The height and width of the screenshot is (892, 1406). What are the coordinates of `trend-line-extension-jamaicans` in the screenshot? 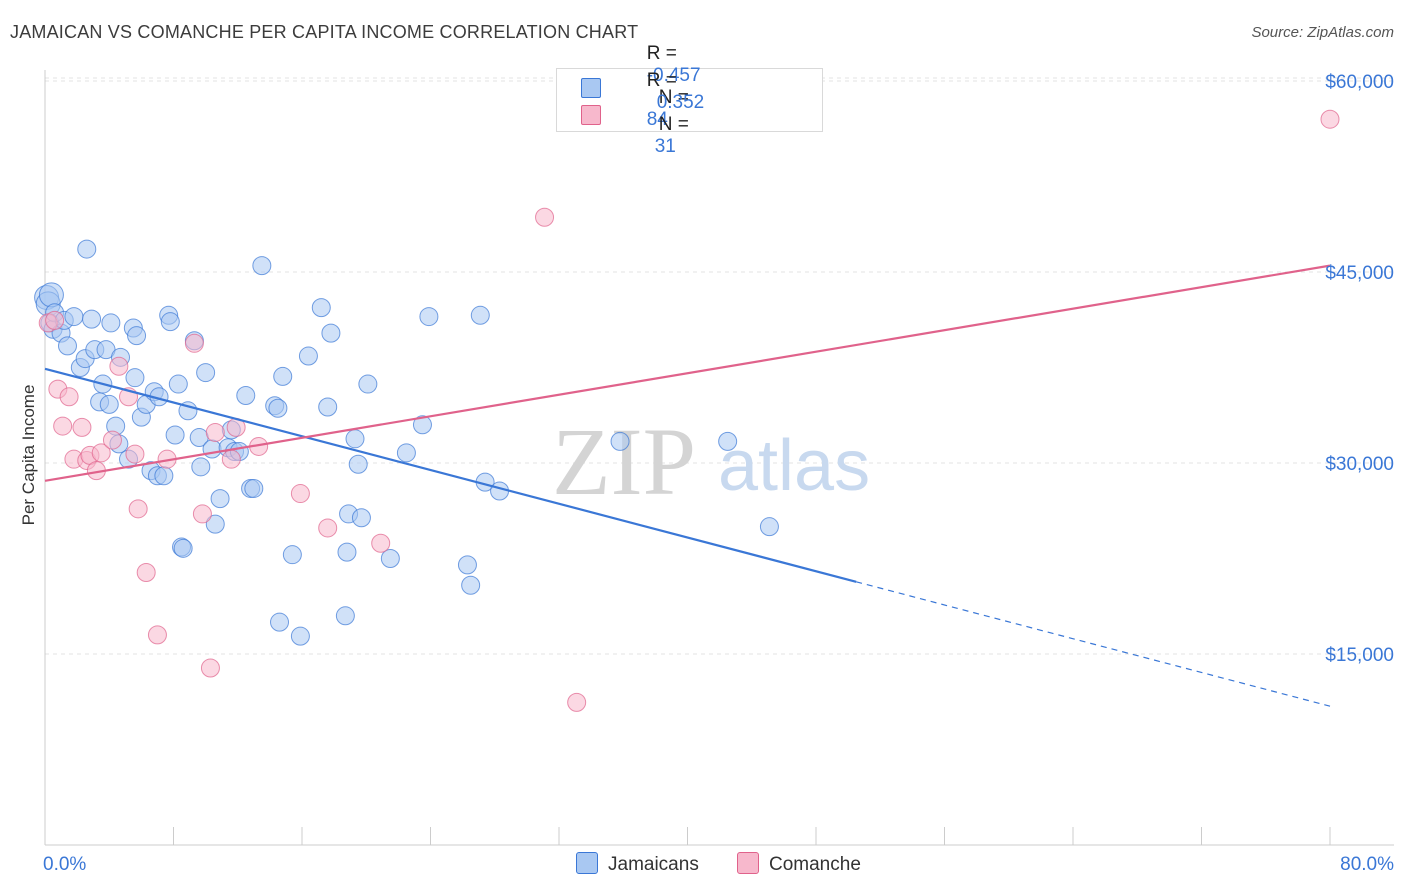 It's located at (1093, 644).